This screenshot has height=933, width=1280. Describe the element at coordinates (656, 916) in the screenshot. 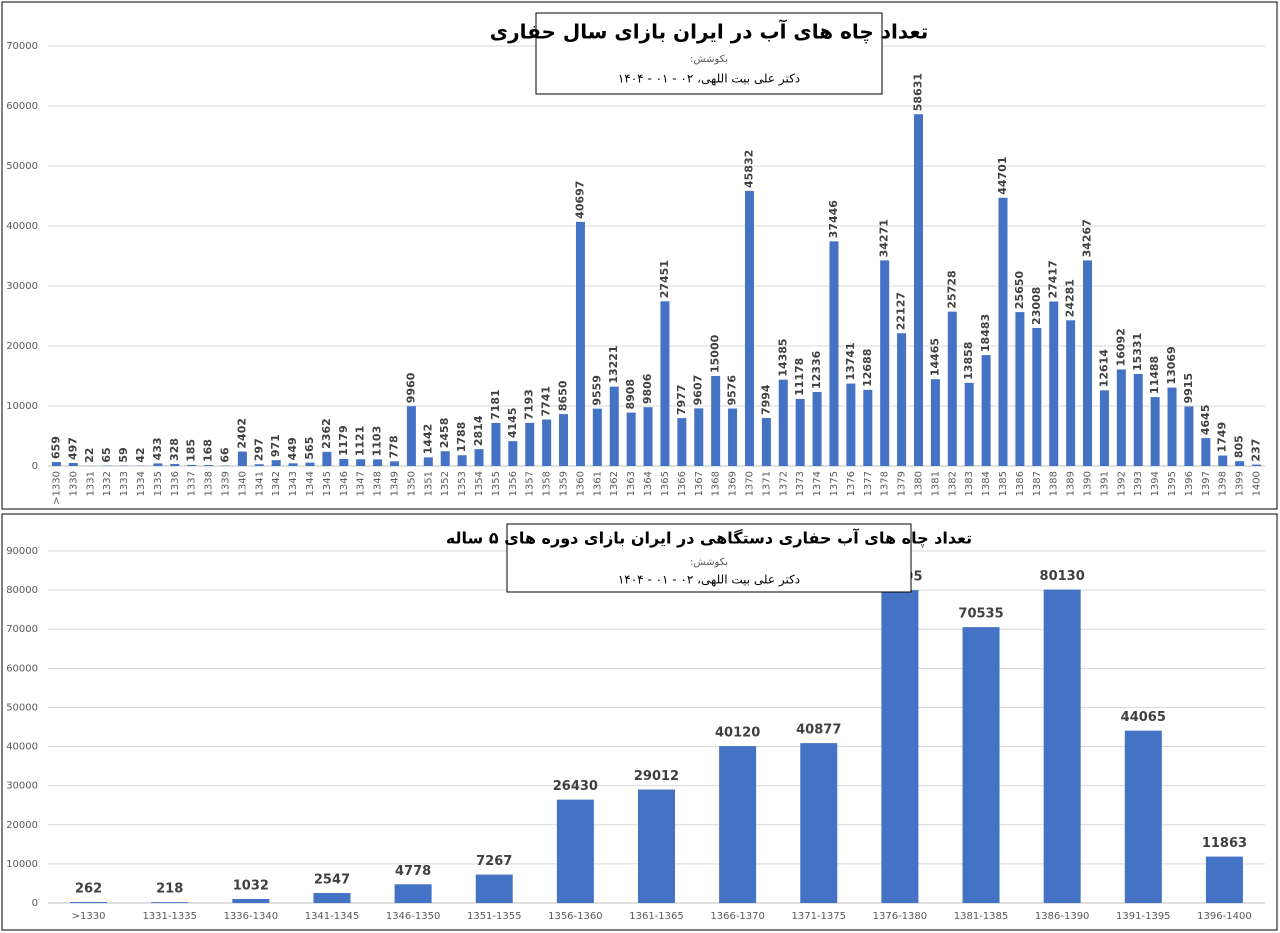

I see `x-tick-label: 1361-1365` at that location.